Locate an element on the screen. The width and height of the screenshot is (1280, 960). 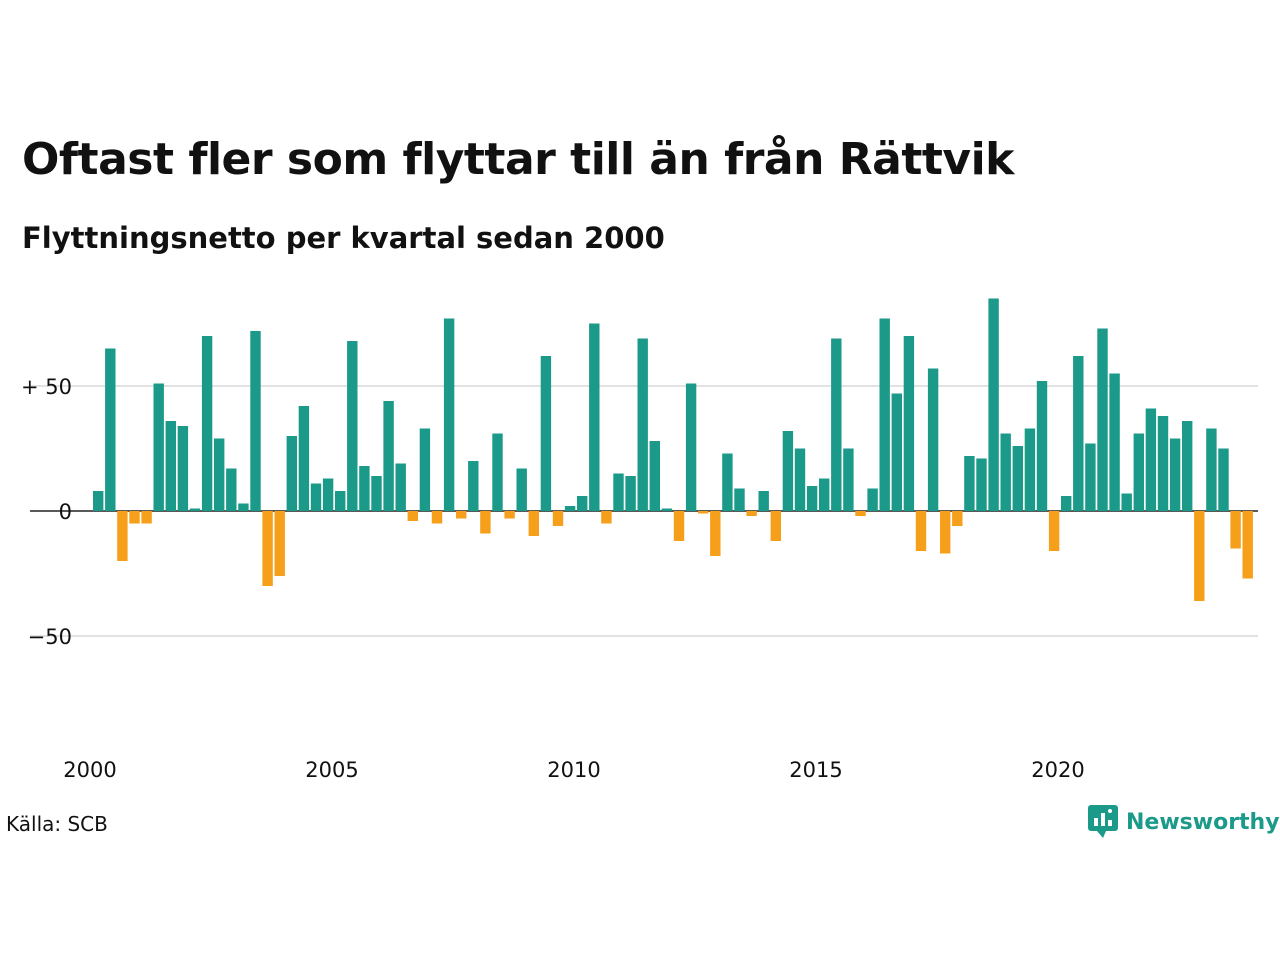
x-tick-label: 2015 is located at coordinates (815, 770).